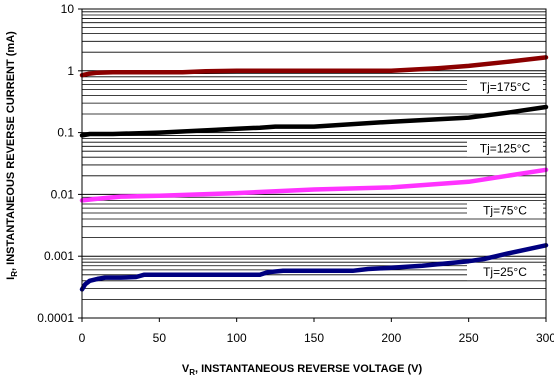 The width and height of the screenshot is (554, 381). I want to click on y-tick-label: 0.001, so click(59, 256).